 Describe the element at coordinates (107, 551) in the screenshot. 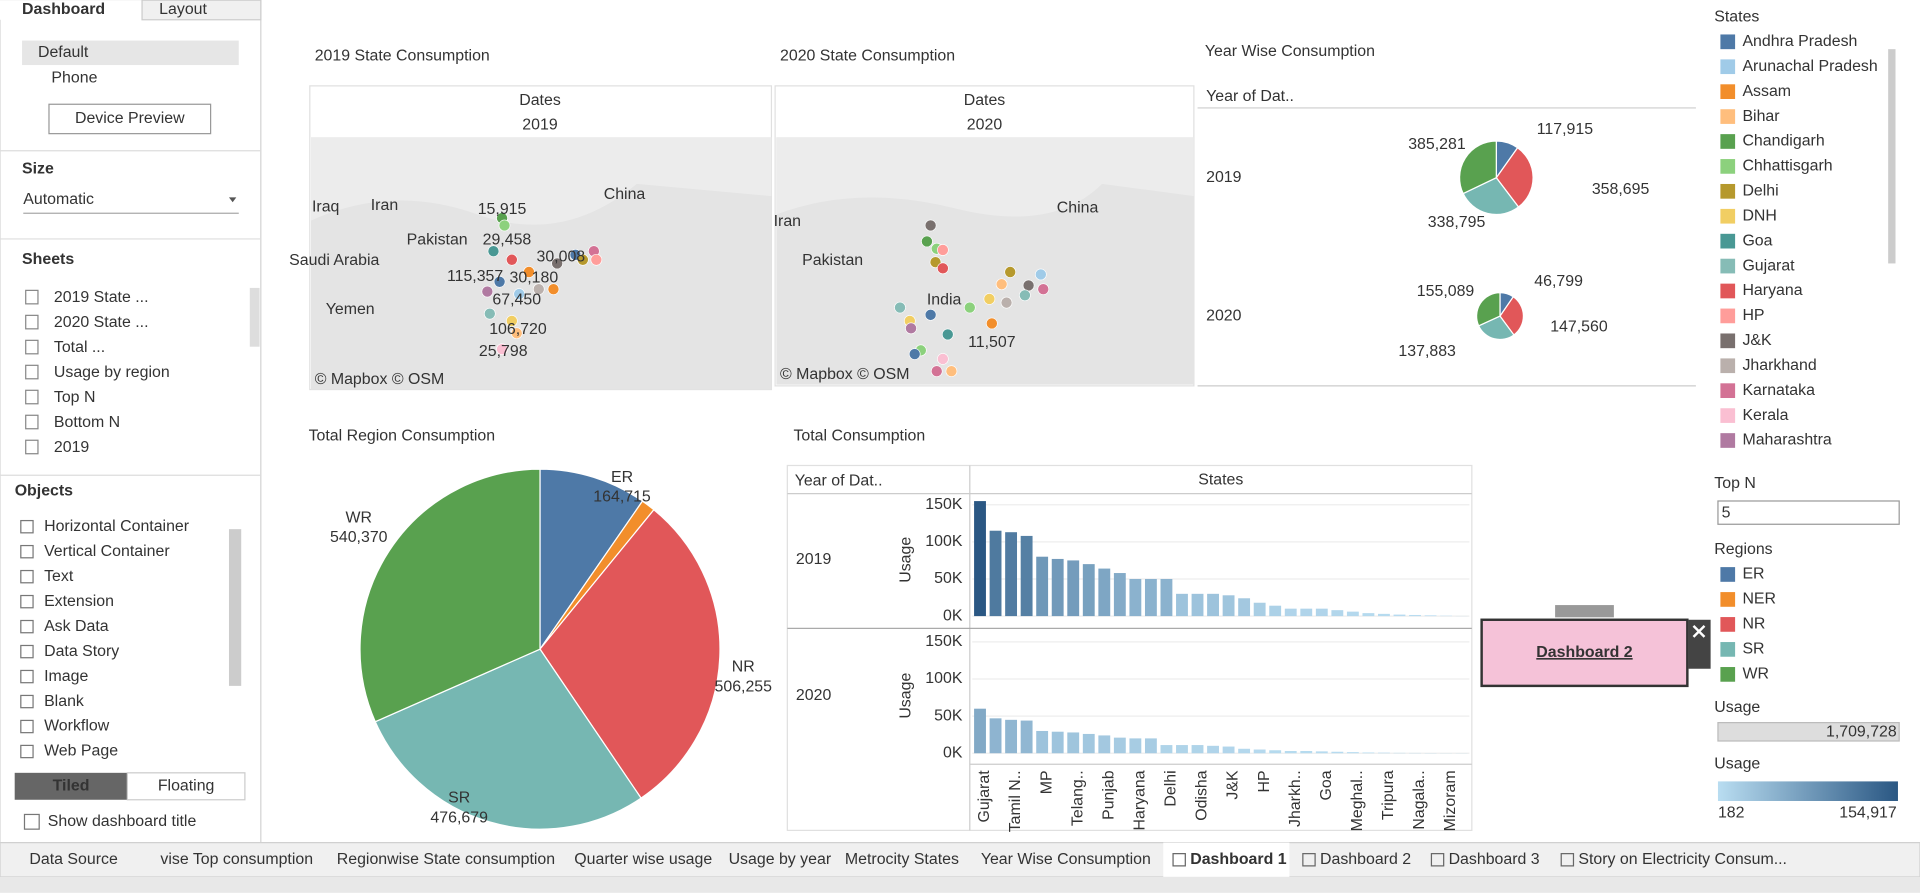

I see `object-item: Vertical Container` at that location.